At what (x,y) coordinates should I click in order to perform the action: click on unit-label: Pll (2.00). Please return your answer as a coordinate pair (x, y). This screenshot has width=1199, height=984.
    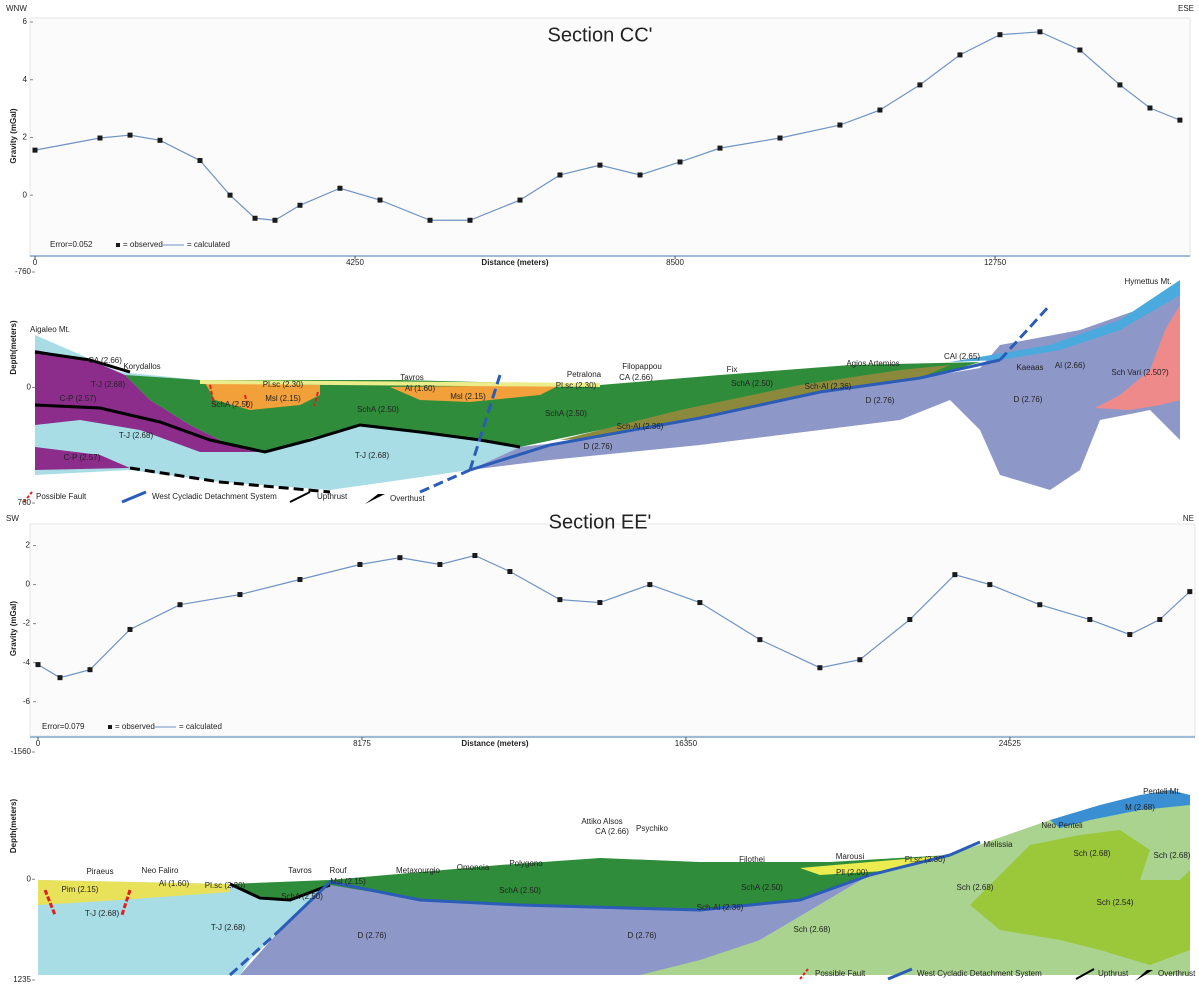
    Looking at the image, I should click on (852, 872).